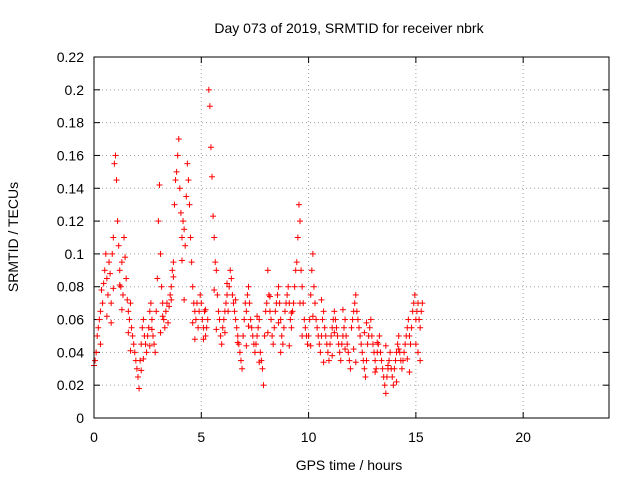 This screenshot has height=480, width=640. Describe the element at coordinates (70, 57) in the screenshot. I see `y-tick-label: 0.22` at that location.